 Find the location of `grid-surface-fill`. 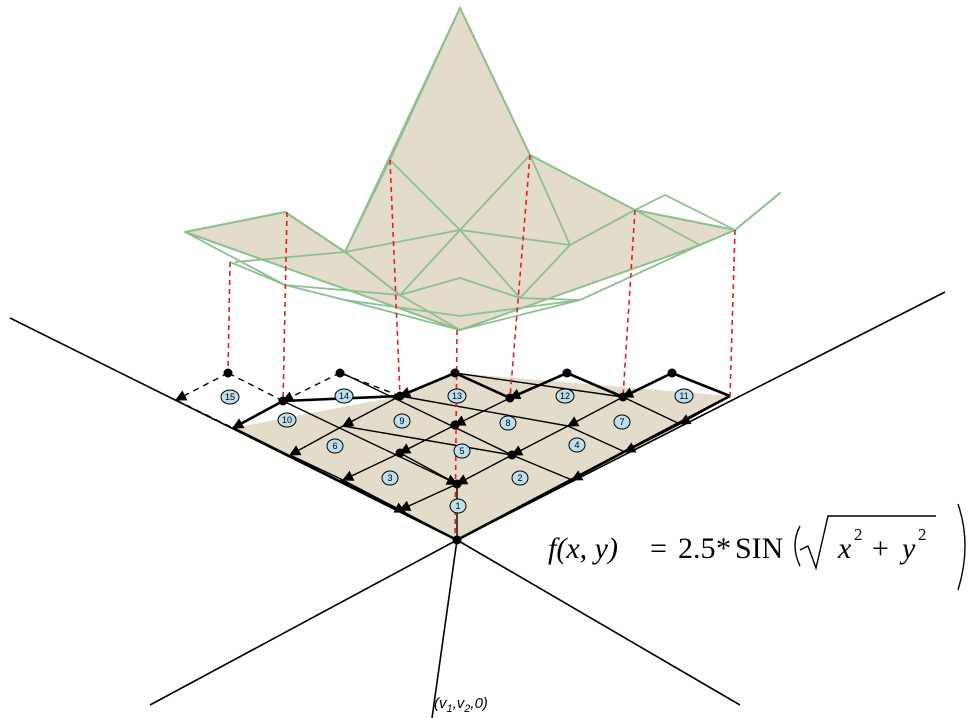

grid-surface-fill is located at coordinates (481, 456).